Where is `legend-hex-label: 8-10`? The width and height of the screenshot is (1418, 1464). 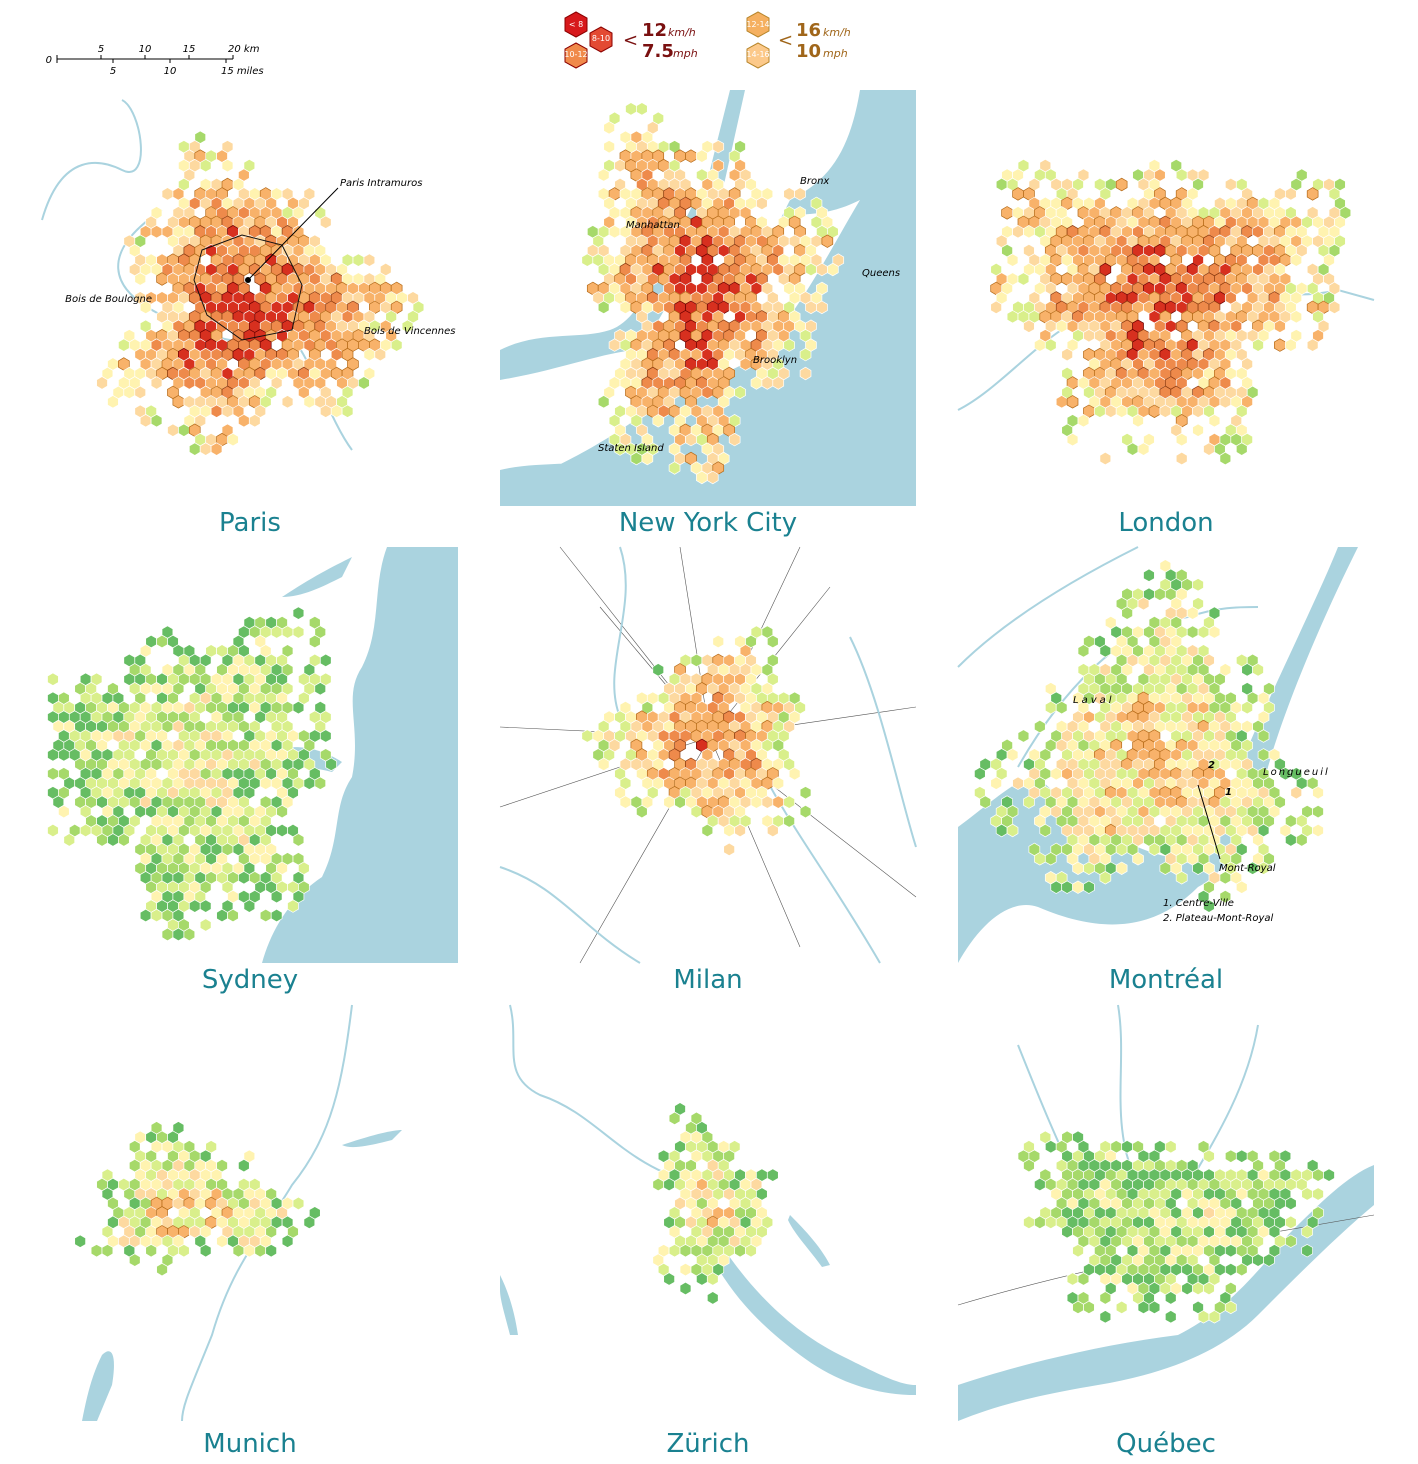 legend-hex-label: 8-10 is located at coordinates (601, 38).